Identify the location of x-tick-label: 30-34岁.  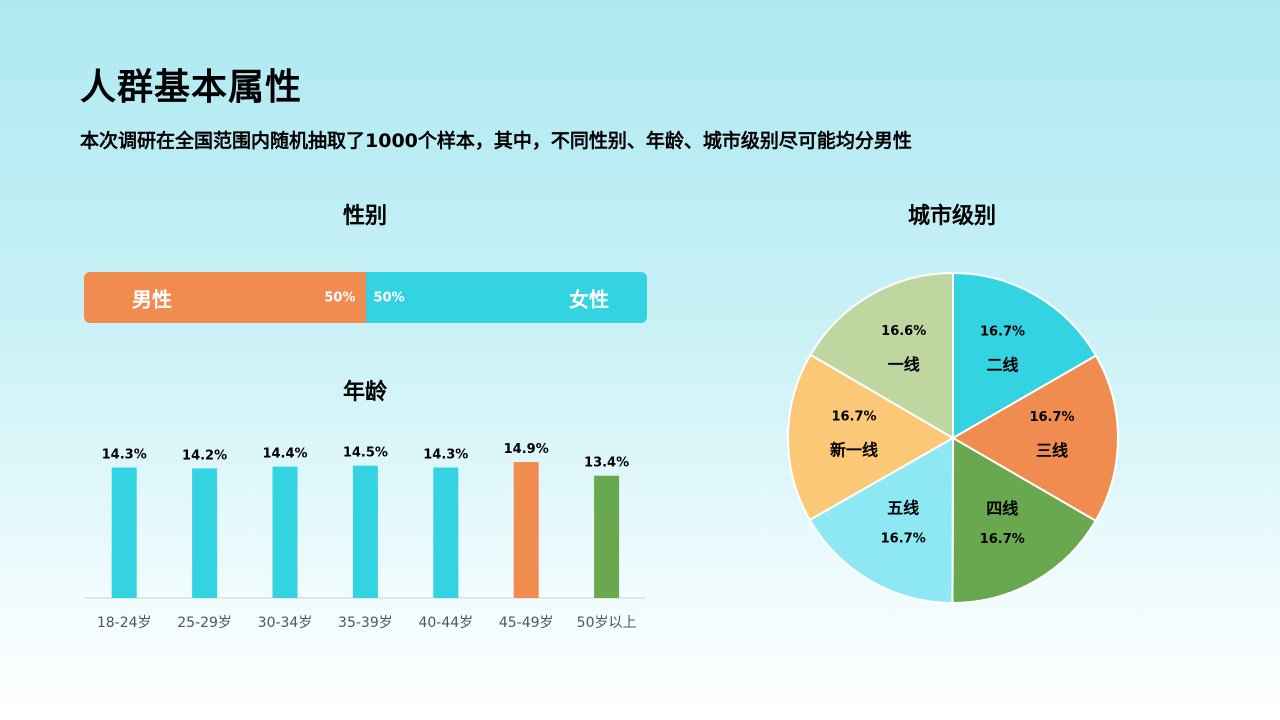
(285, 623).